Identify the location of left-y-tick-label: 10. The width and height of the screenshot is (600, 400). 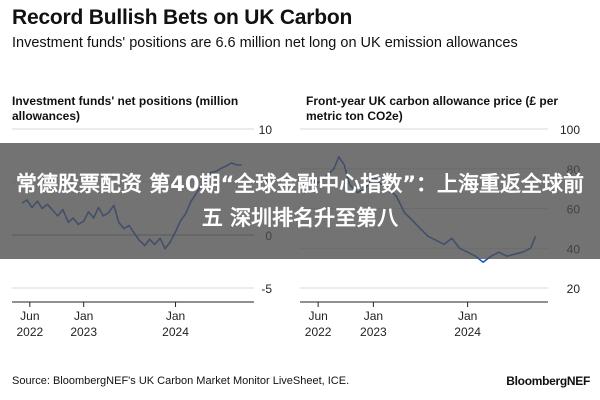
(266, 130).